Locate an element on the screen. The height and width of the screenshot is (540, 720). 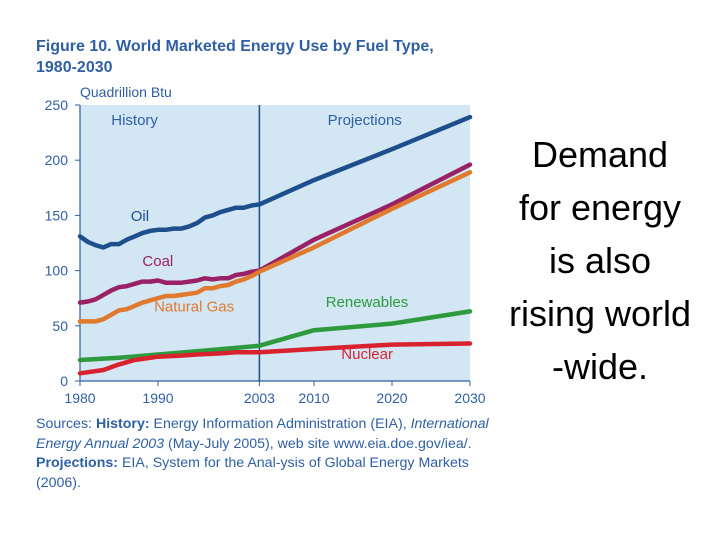
sources-lead: Sources: is located at coordinates (64, 424).